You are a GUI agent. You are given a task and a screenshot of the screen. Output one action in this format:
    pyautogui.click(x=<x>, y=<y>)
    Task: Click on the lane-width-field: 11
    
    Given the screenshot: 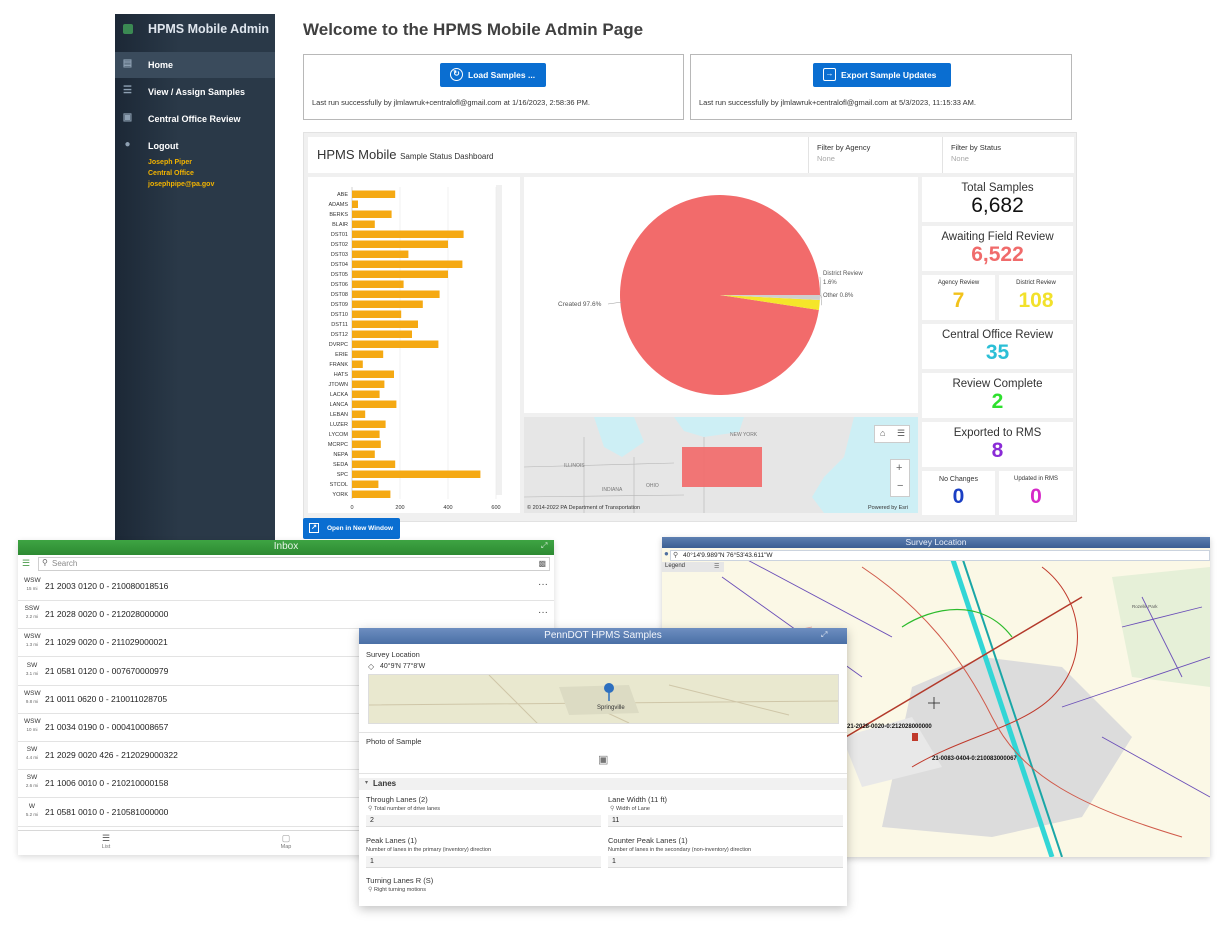 What is the action you would take?
    pyautogui.click(x=725, y=821)
    